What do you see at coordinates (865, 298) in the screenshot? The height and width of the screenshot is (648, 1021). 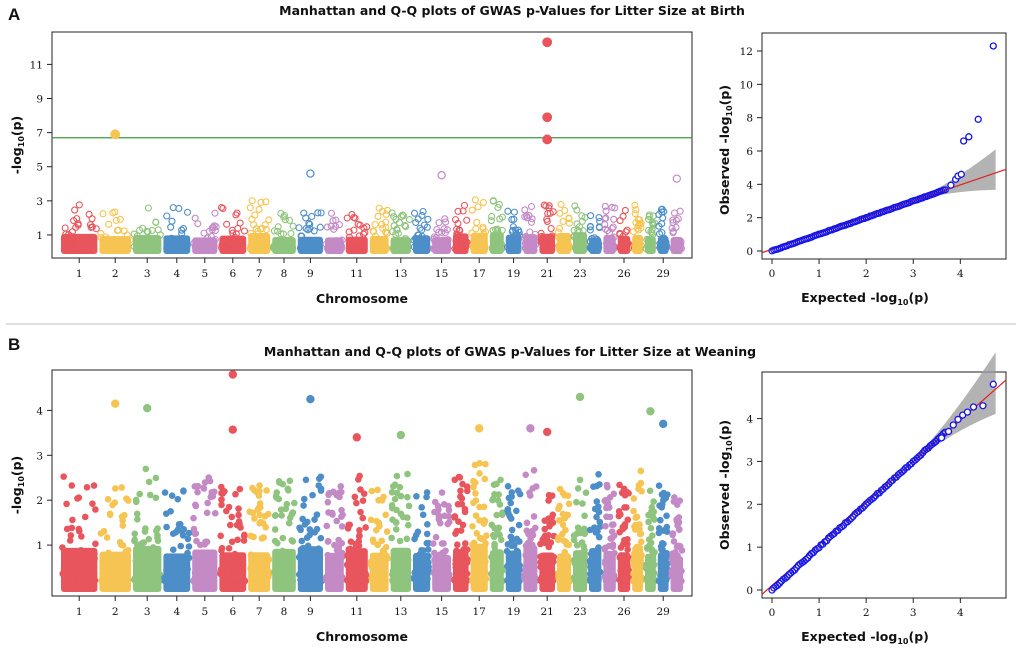 I see `qq-a-xlabel: Expected -log10(p)` at bounding box center [865, 298].